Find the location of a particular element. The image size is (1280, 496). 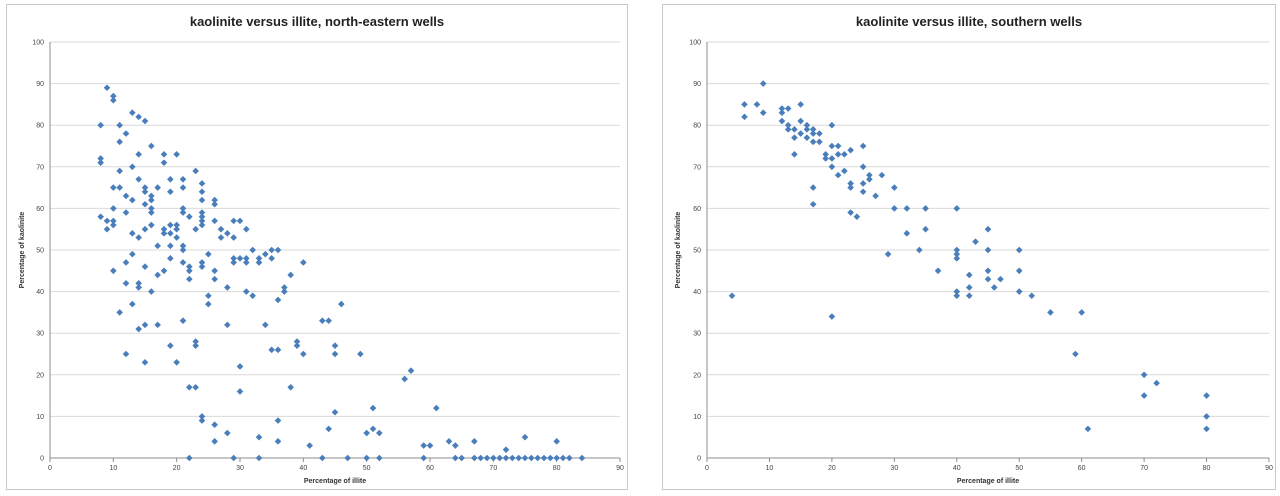

y-tick-label: 80 is located at coordinates (697, 126).